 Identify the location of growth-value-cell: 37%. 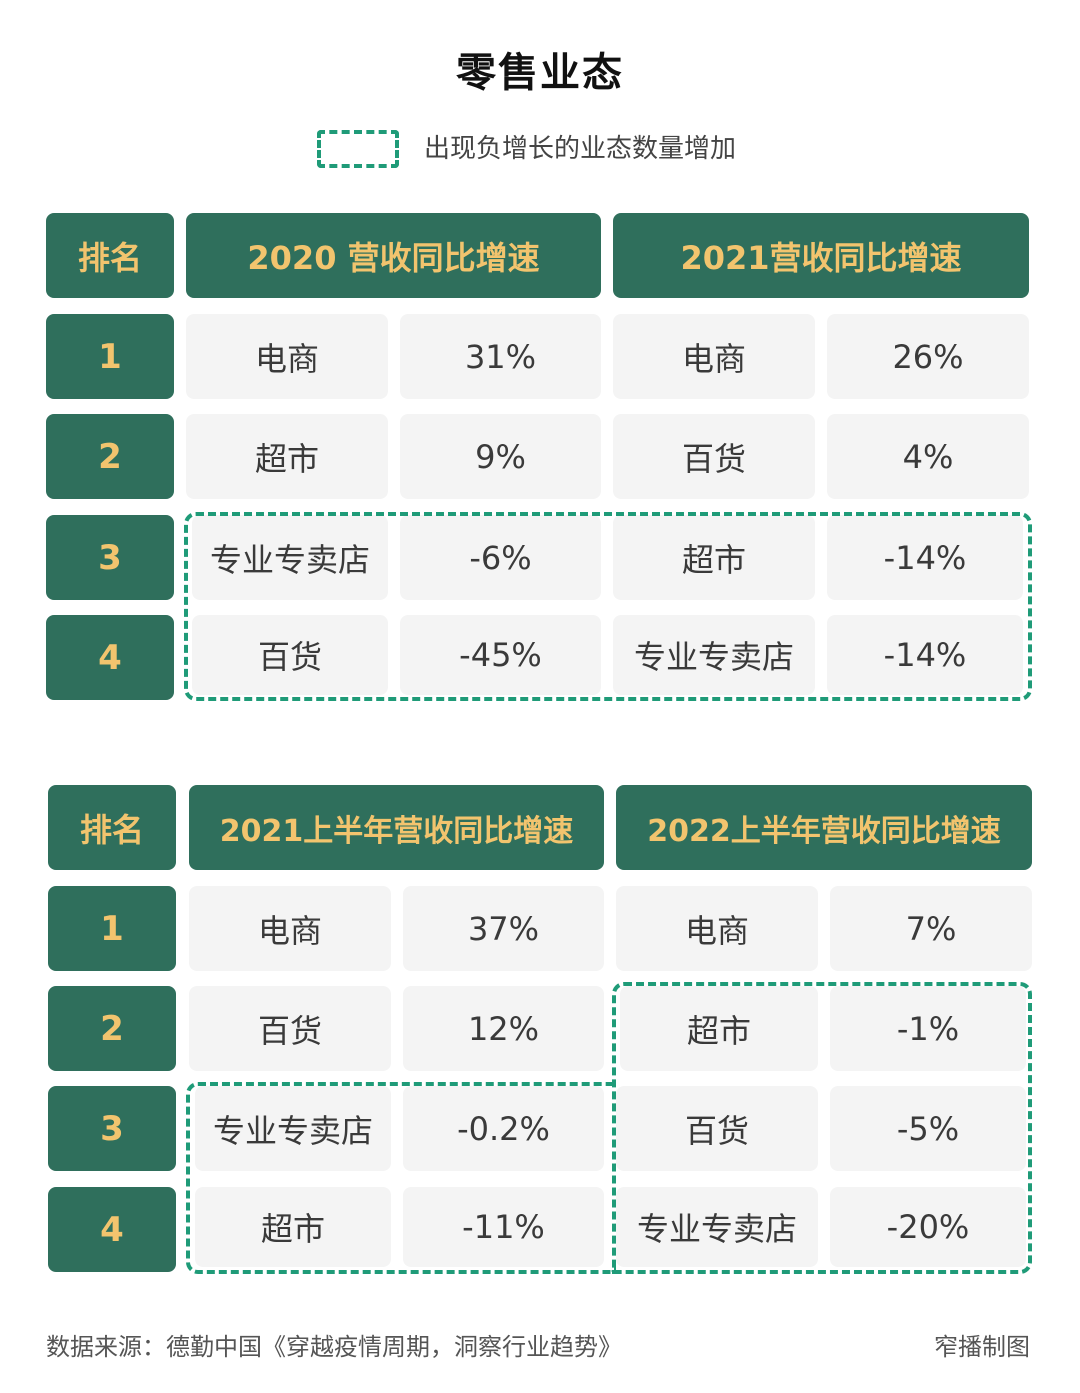
(503, 928).